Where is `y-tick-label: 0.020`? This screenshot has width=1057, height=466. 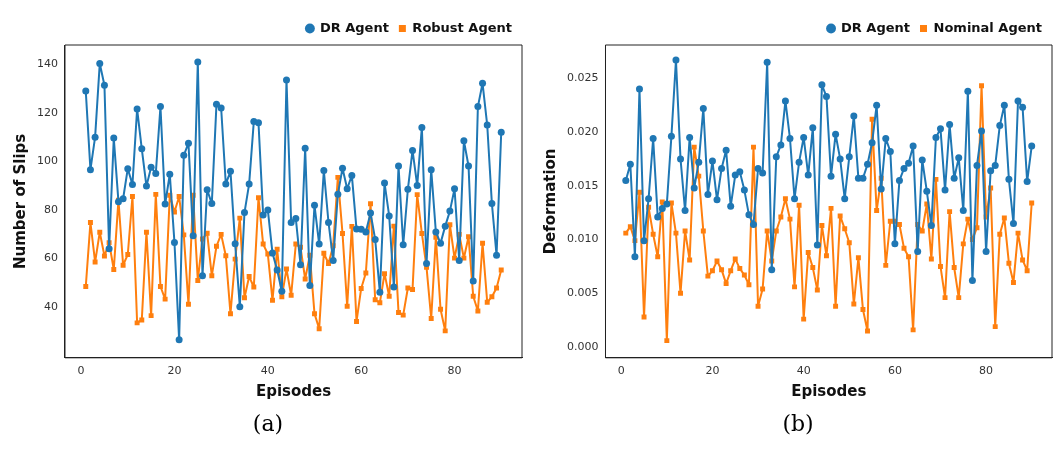
y-tick-label: 0.020 is located at coordinates (582, 131).